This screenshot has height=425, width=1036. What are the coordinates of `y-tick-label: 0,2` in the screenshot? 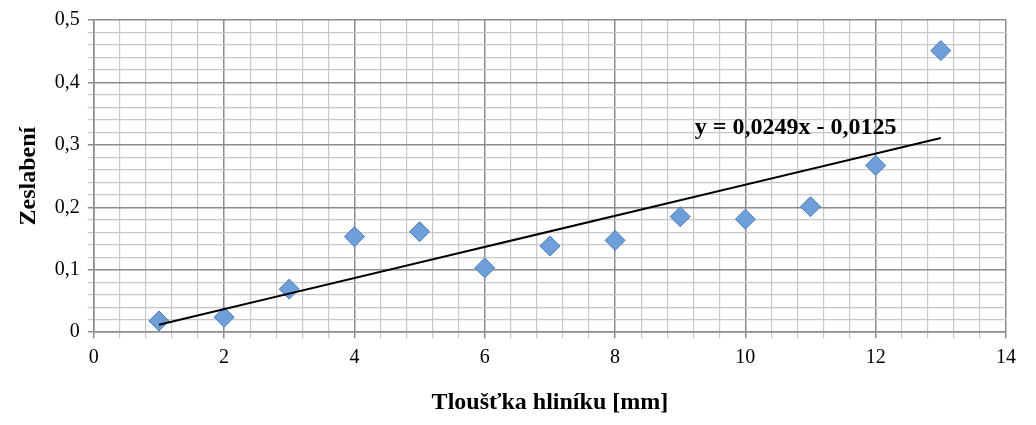 It's located at (67, 205).